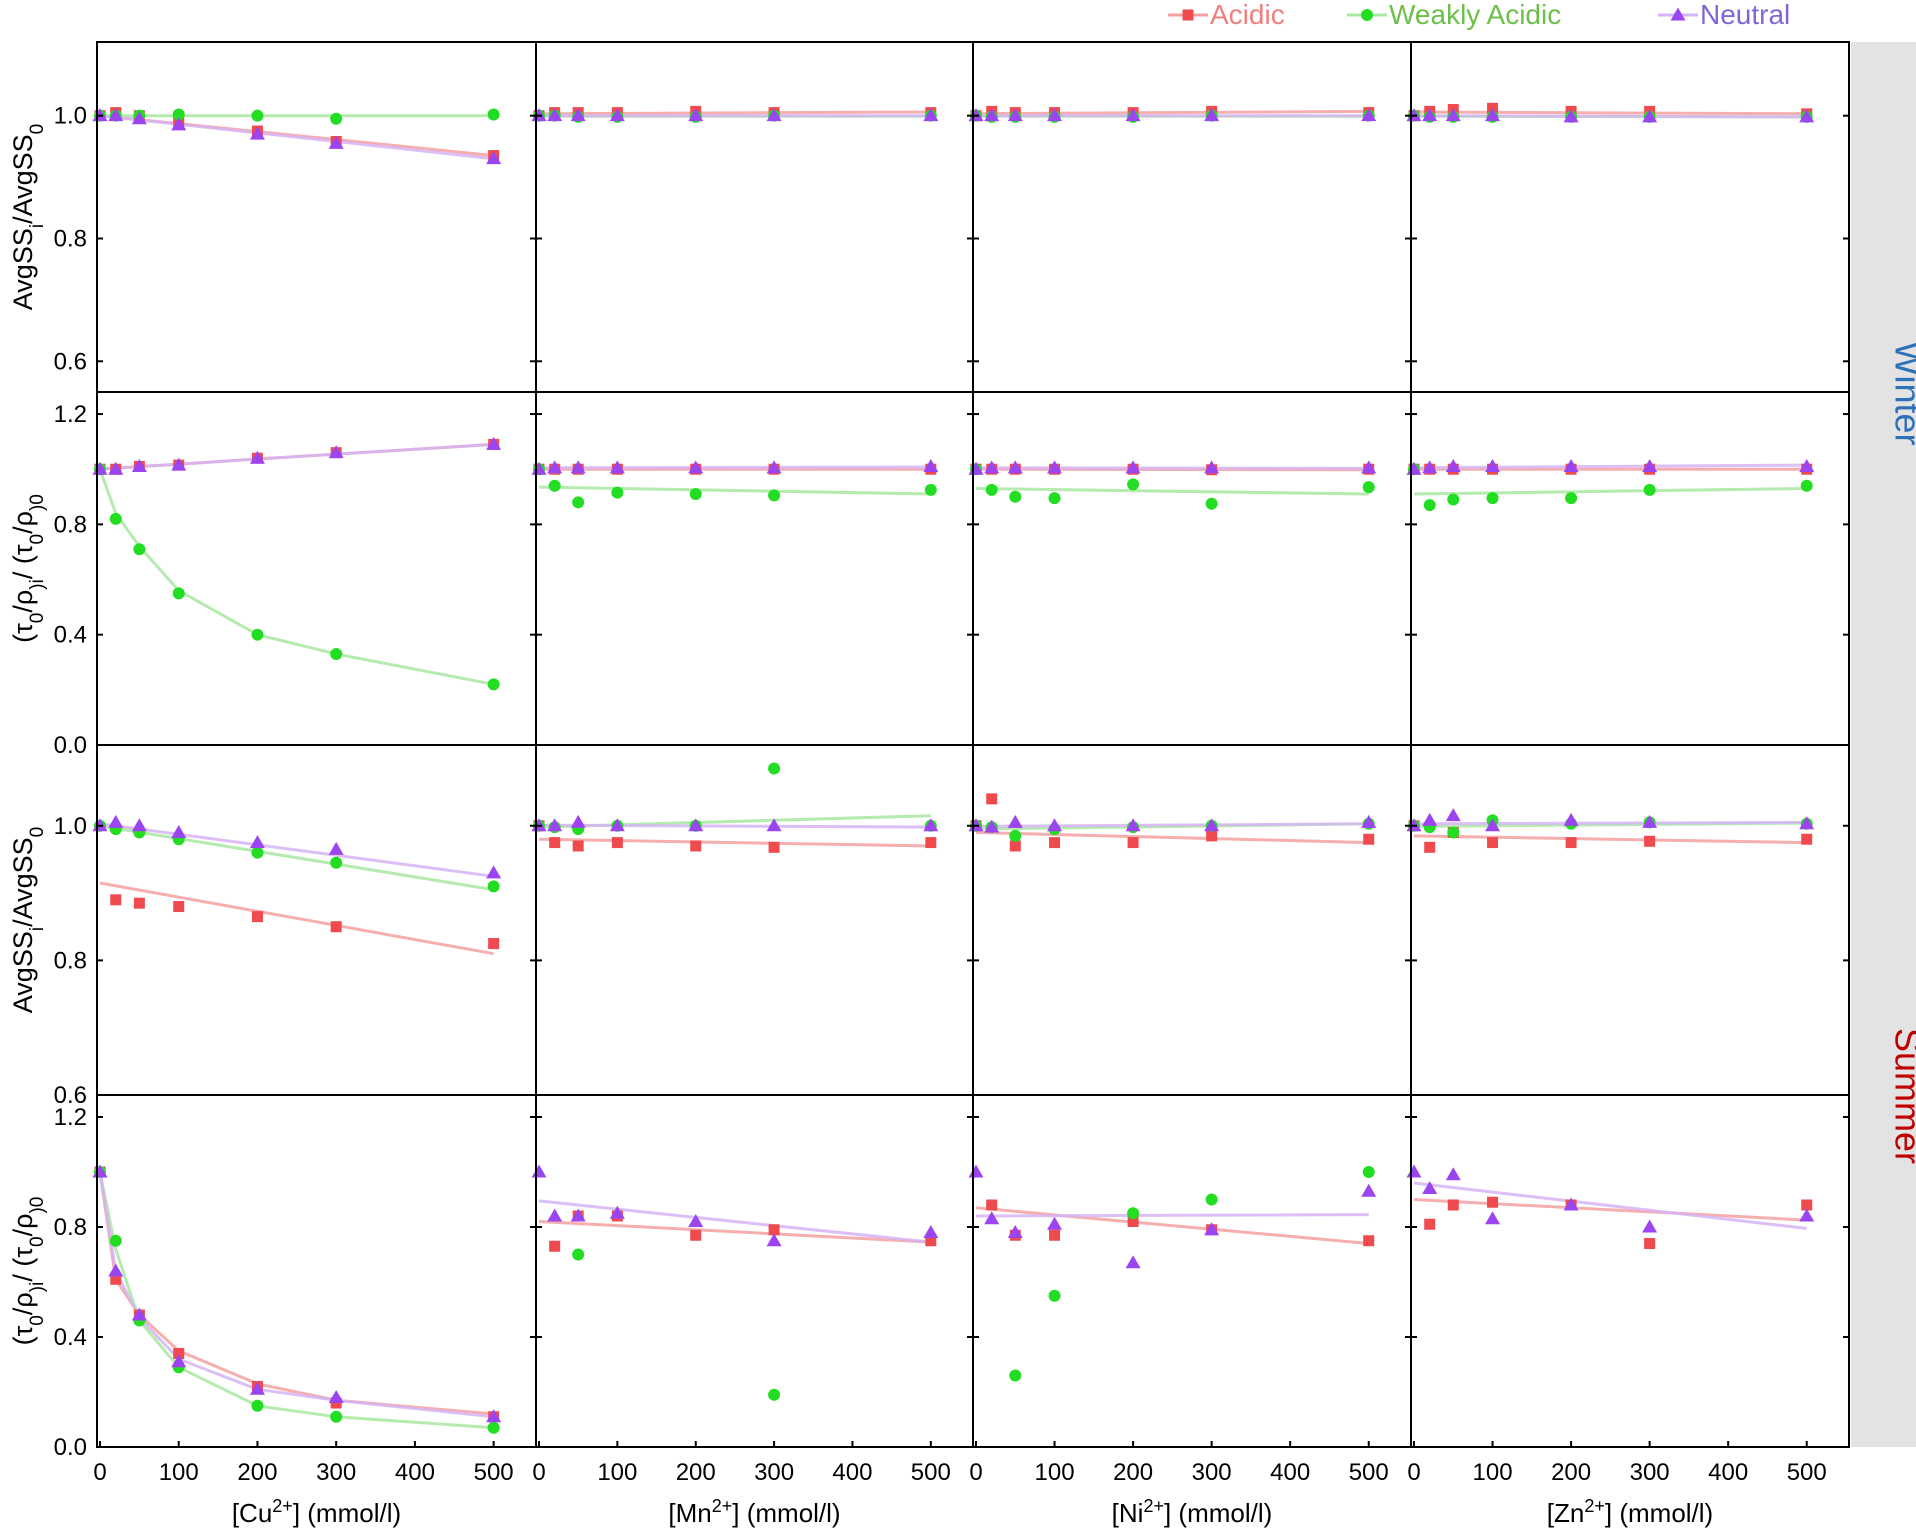 The image size is (1916, 1533). Describe the element at coordinates (70, 745) in the screenshot. I see `y-tick-label-r1: 0.0` at that location.